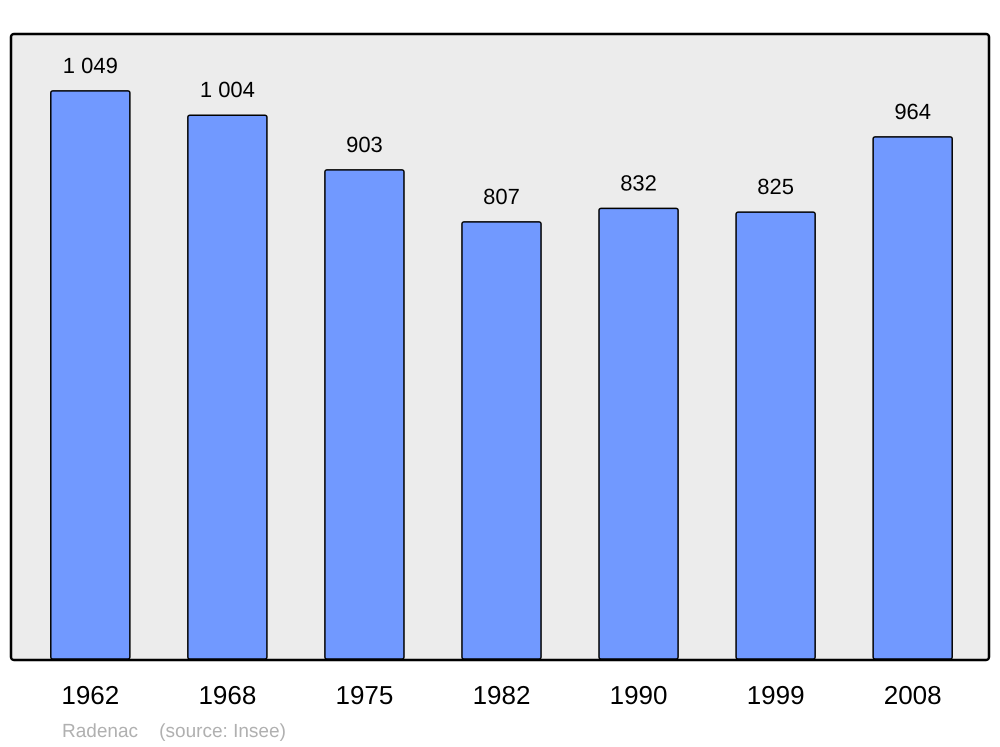 This screenshot has width=1000, height=747. What do you see at coordinates (639, 695) in the screenshot?
I see `x-tick-label: 1990` at bounding box center [639, 695].